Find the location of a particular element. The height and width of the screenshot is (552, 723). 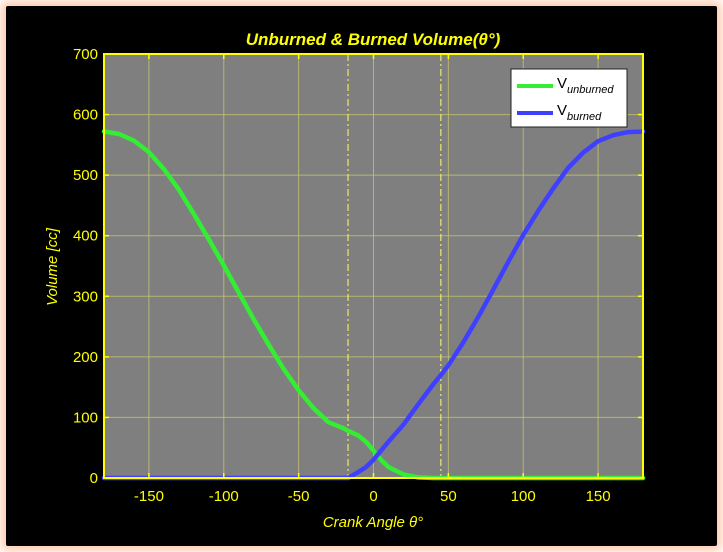

y-tick-label: 100 is located at coordinates (85, 417).